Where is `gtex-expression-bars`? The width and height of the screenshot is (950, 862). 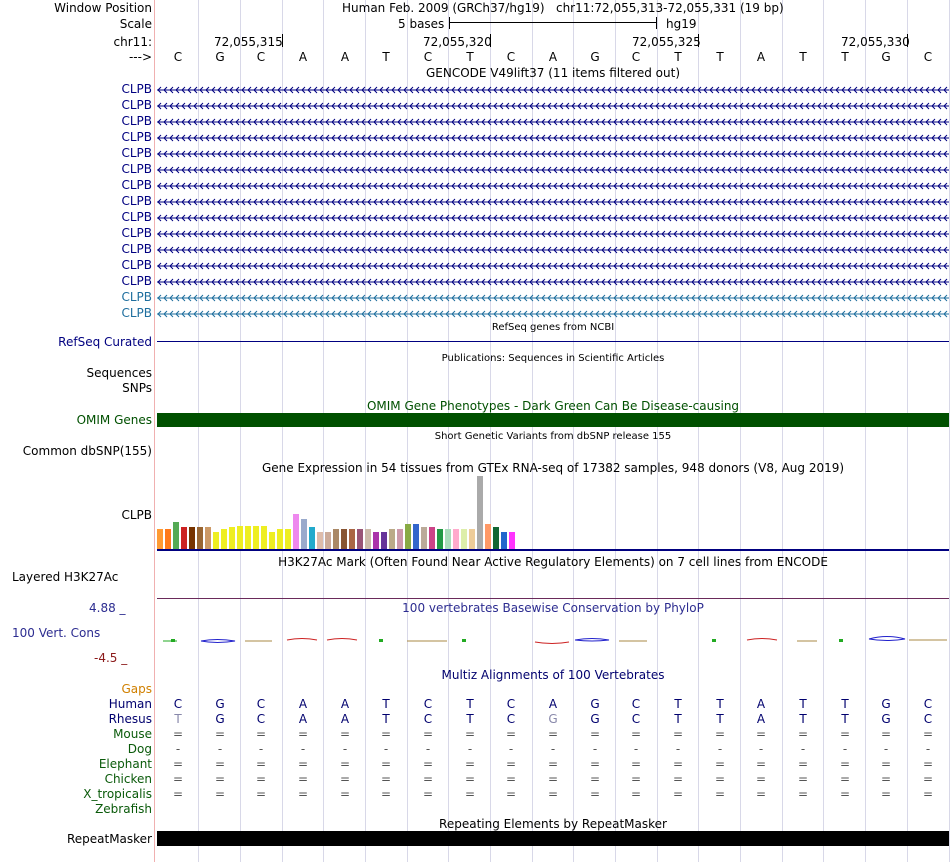
gtex-expression-bars is located at coordinates (553, 512).